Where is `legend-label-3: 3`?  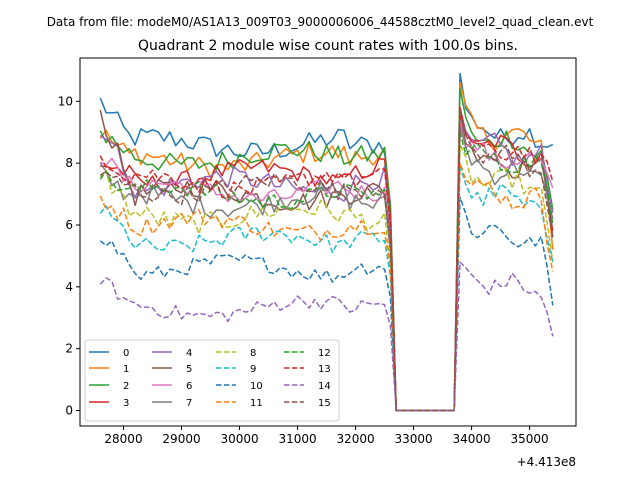
legend-label-3: 3 is located at coordinates (126, 403).